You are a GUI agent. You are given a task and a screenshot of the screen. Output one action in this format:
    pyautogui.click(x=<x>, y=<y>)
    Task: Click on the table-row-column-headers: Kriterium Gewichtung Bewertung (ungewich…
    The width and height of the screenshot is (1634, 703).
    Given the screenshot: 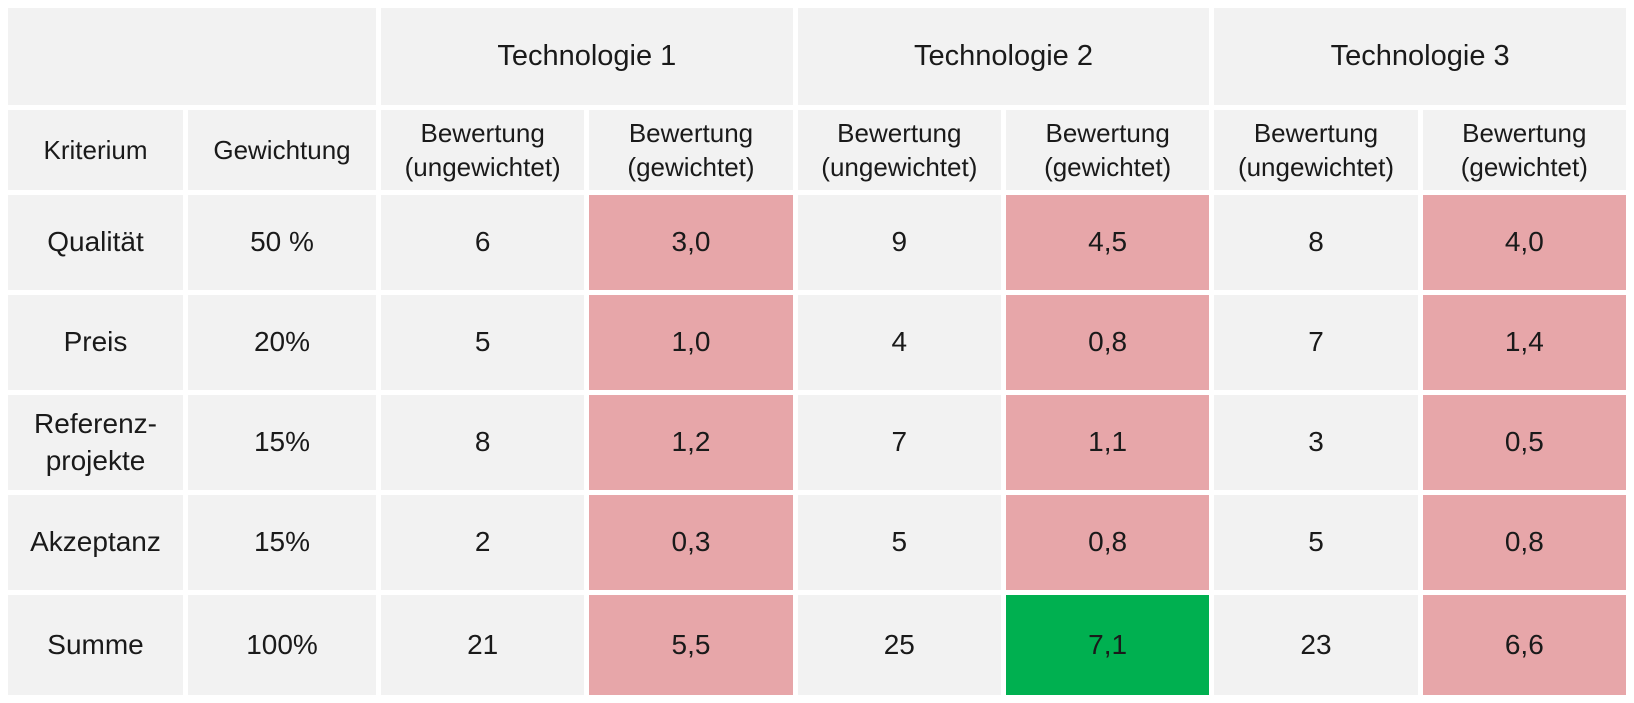 What is the action you would take?
    pyautogui.click(x=817, y=150)
    